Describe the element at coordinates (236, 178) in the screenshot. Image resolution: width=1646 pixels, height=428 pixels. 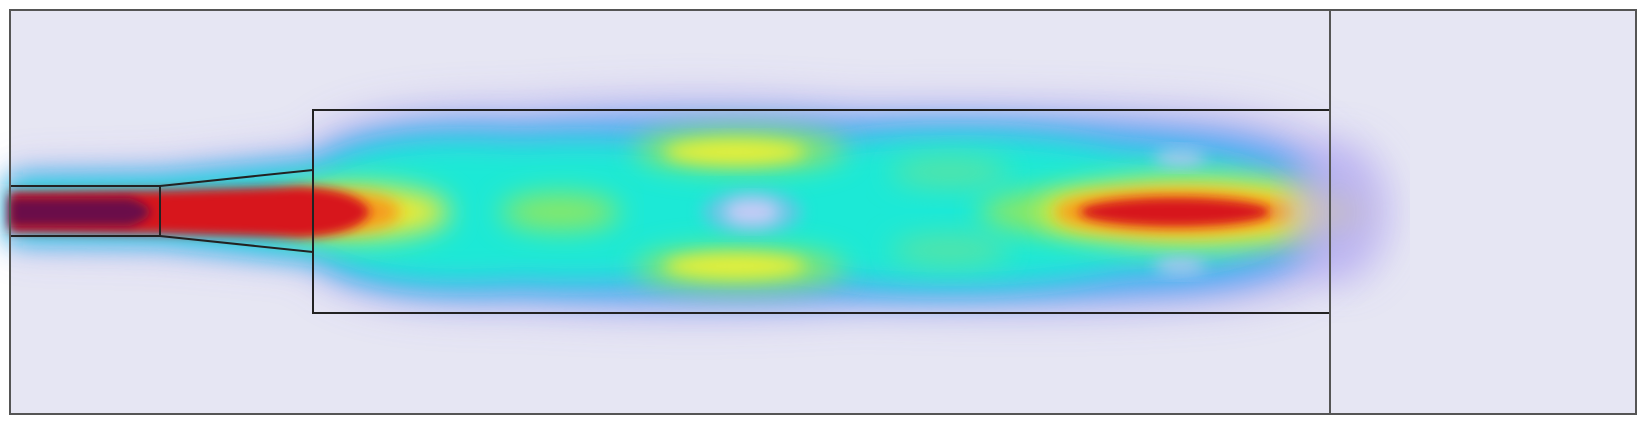
I see `taper-top-edge` at that location.